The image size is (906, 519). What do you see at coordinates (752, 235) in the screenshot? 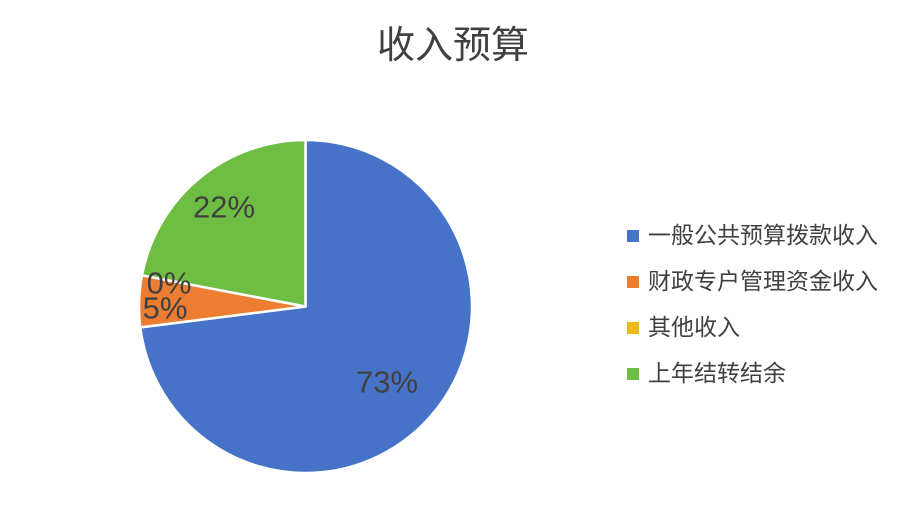
I see `legend-item-1: 一般公共预算拨款收入` at bounding box center [752, 235].